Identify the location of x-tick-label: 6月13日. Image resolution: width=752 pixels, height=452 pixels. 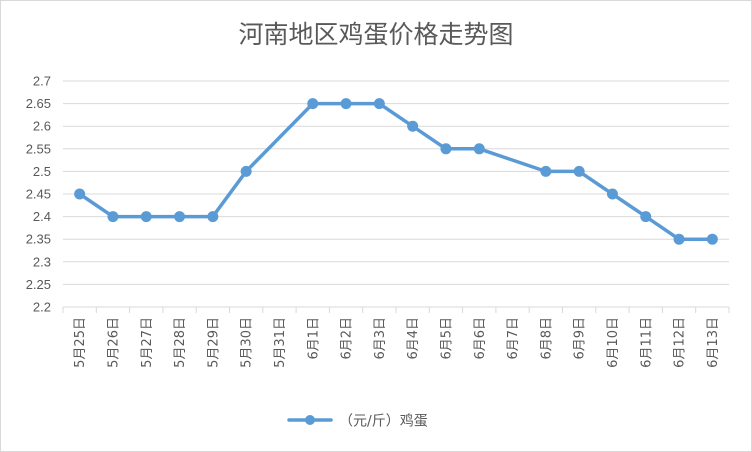
(713, 342).